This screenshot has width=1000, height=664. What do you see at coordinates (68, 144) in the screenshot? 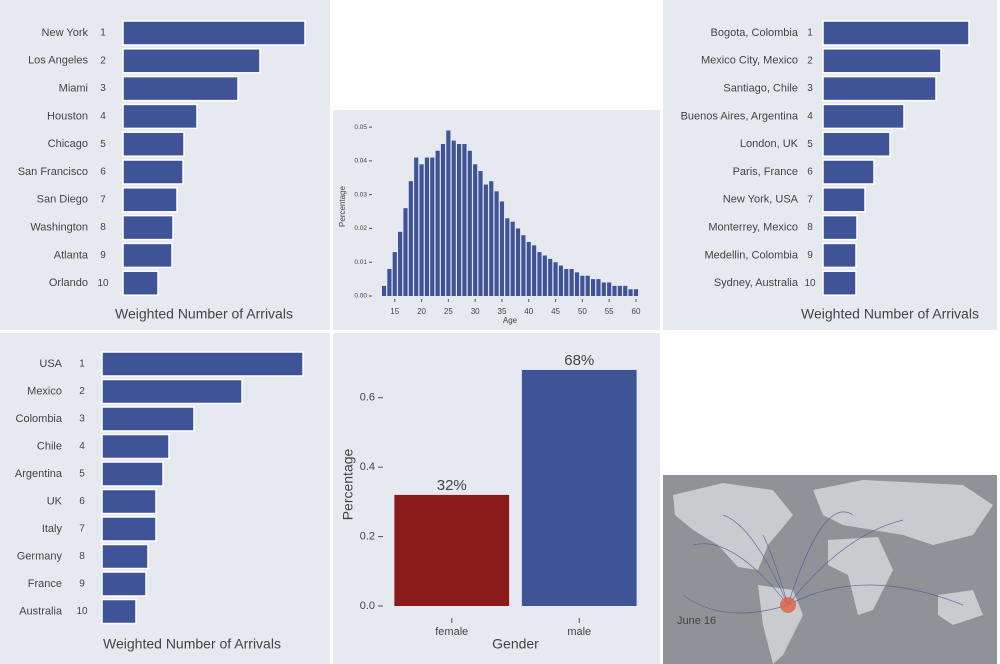
I see `category-label: Chicago` at bounding box center [68, 144].